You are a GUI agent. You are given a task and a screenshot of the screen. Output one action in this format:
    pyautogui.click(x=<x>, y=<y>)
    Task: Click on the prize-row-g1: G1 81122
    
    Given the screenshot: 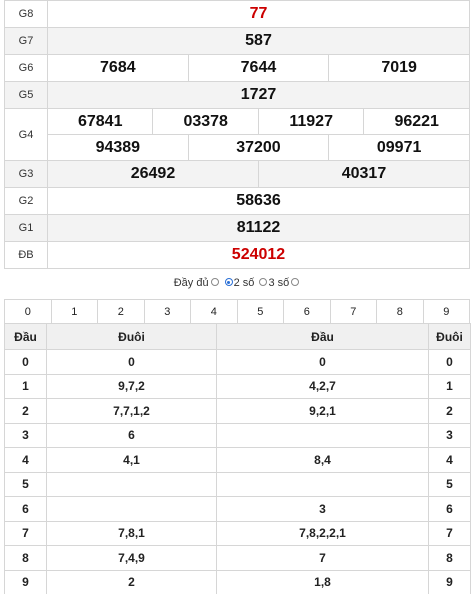 What is the action you would take?
    pyautogui.click(x=237, y=228)
    